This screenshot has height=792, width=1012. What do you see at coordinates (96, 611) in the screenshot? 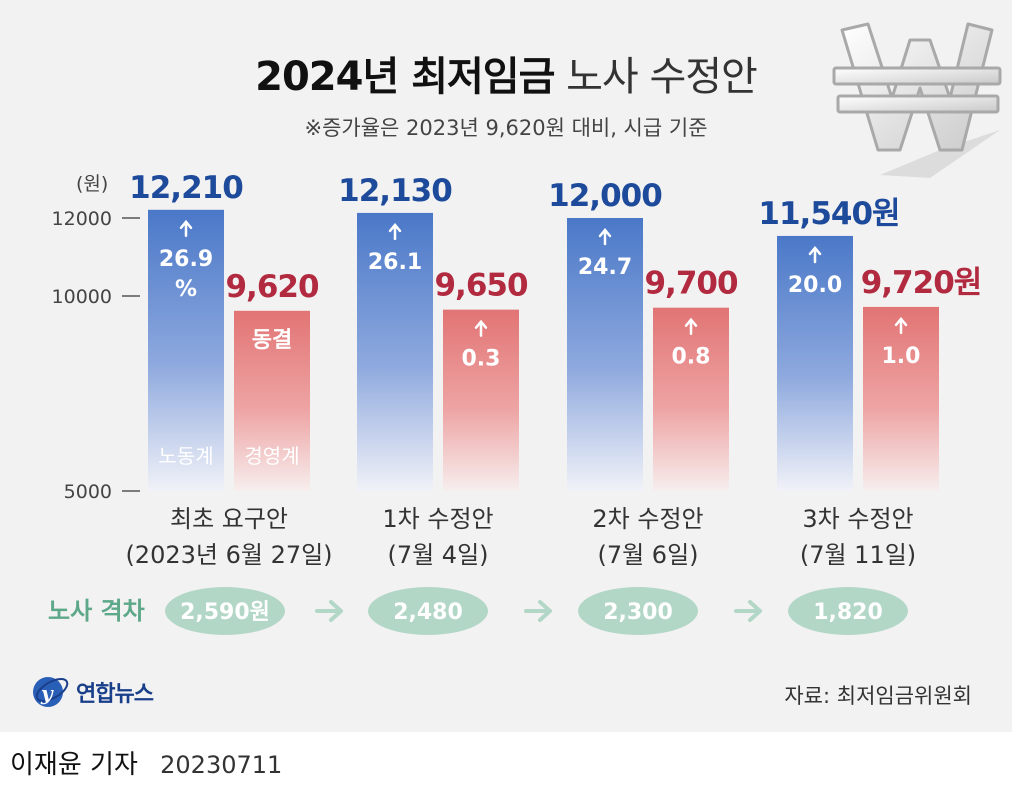
I see `gap-title: 노사 격차` at bounding box center [96, 611].